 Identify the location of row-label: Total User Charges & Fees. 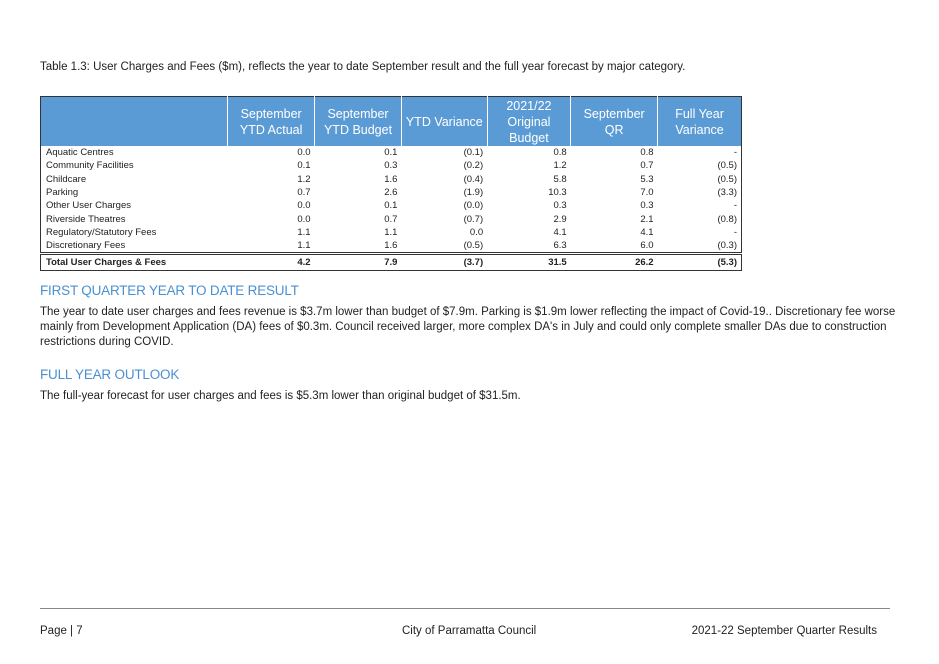
(134, 261).